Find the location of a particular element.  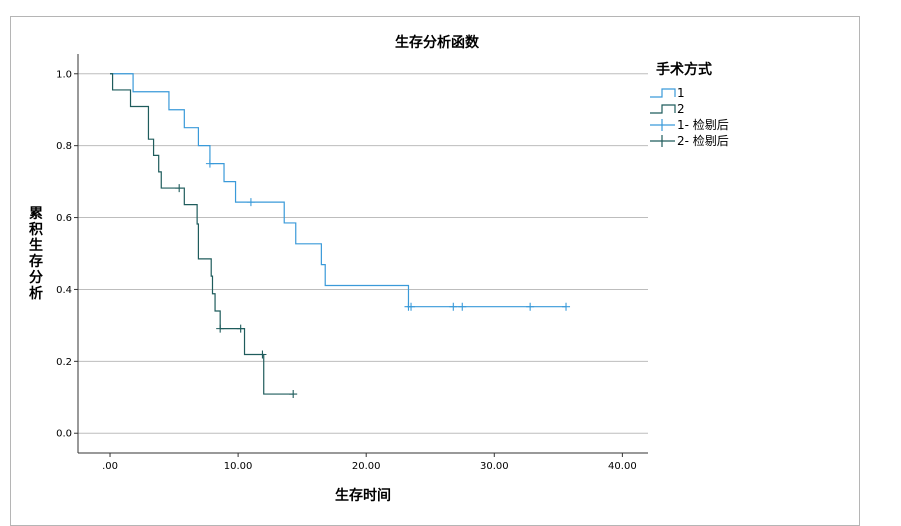

y-axis-title-char: 累 is located at coordinates (36, 214).